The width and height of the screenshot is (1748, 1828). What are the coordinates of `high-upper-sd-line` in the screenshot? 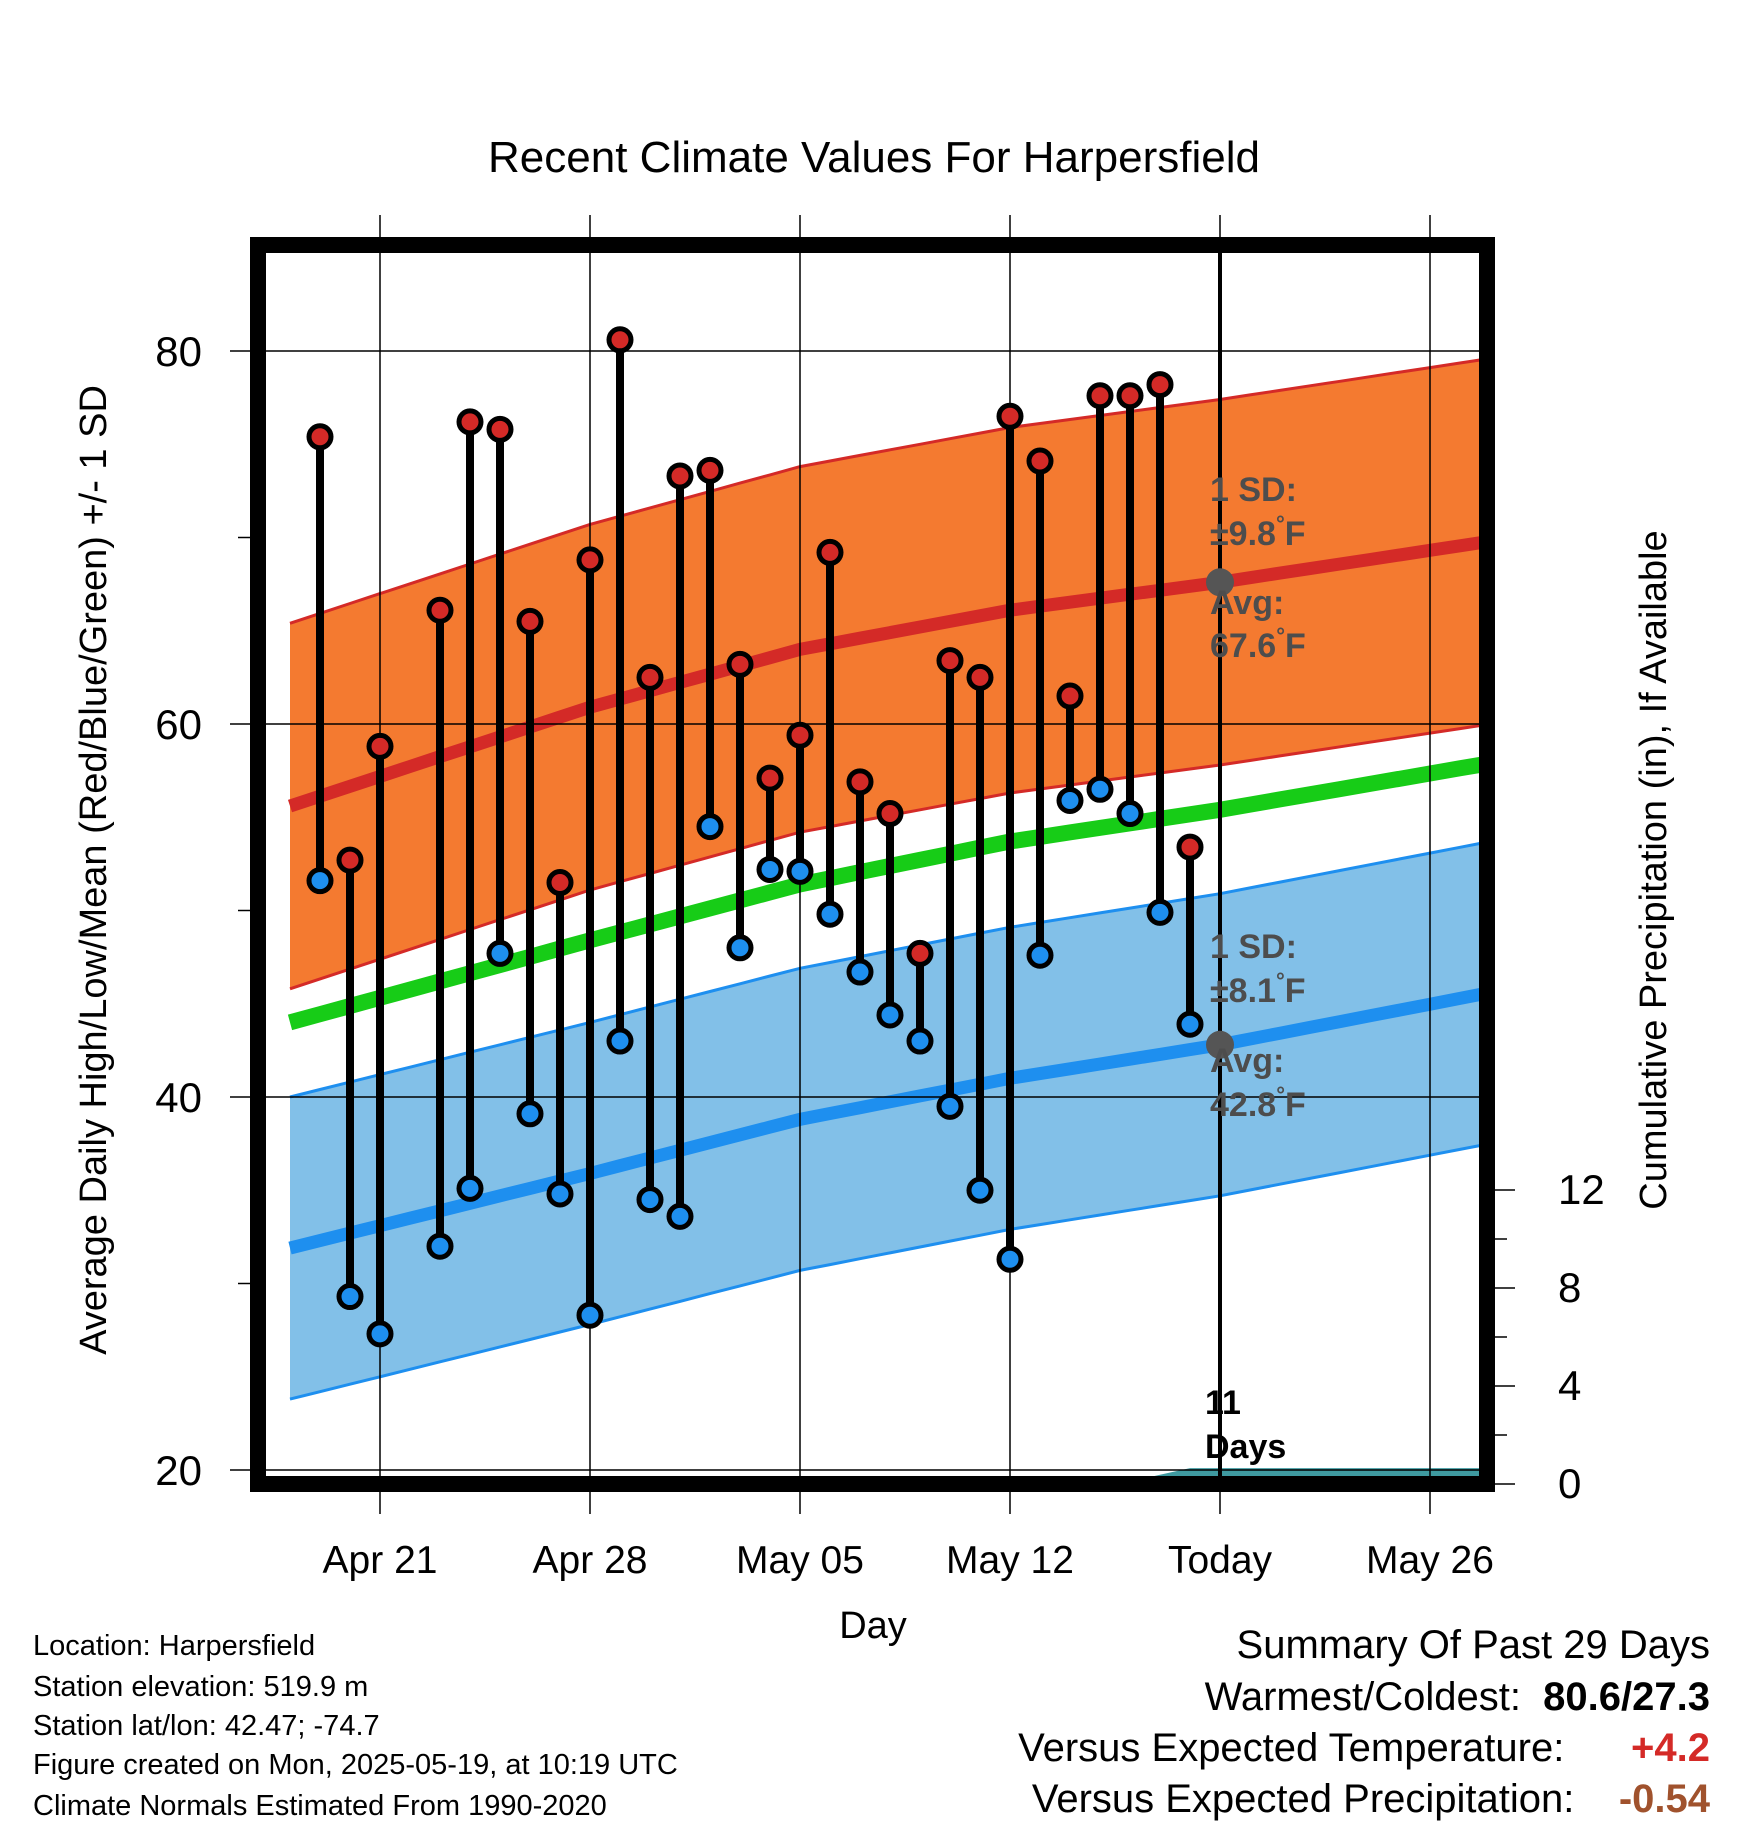 It's located at (888, 491).